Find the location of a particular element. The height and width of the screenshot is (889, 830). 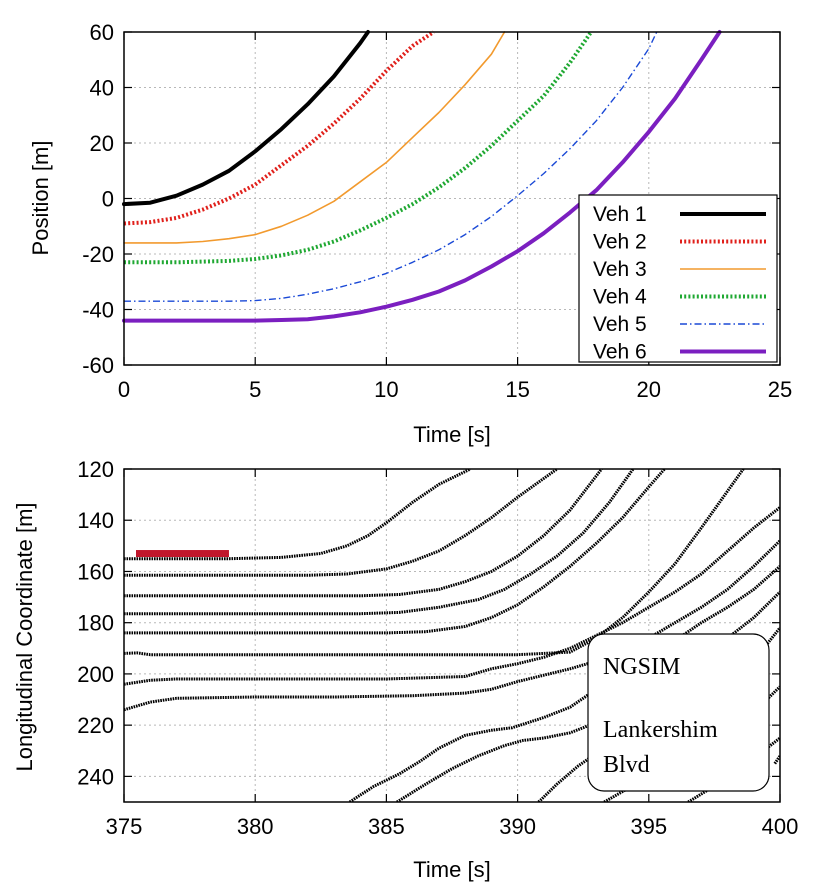

top-y-tick-label: -40 is located at coordinates (98, 310).